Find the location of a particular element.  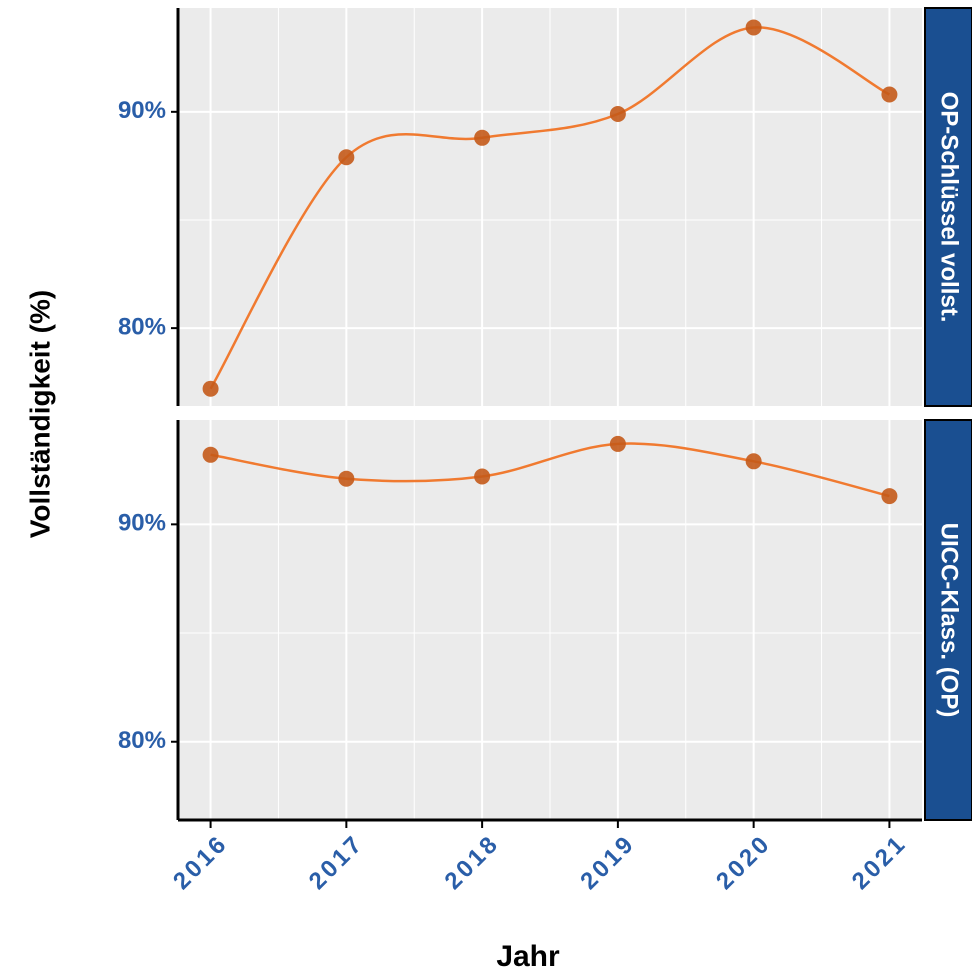

y-axis-title: Vollständigkeit (%) is located at coordinates (39, 414).